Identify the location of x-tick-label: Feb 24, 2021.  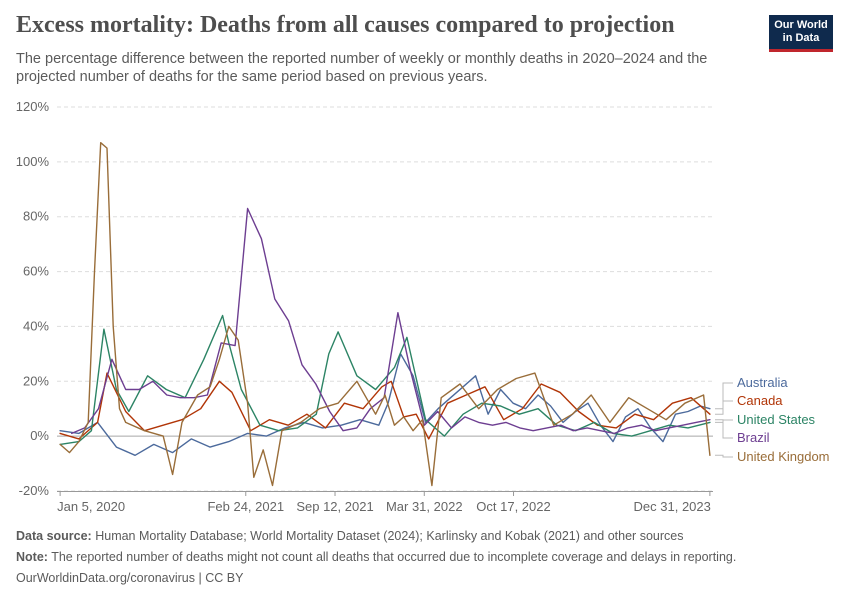
(245, 506).